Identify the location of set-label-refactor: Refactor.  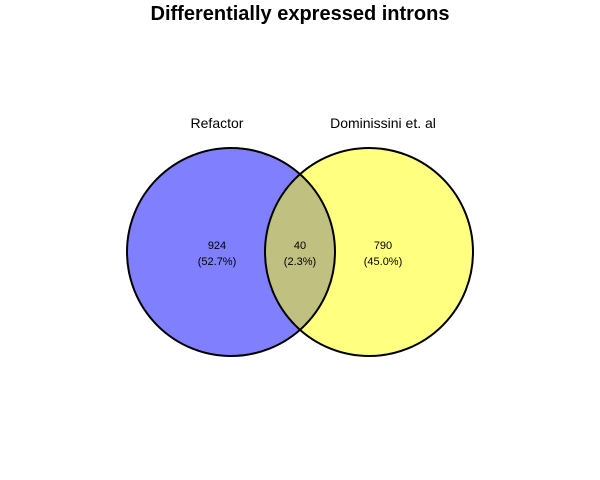
(217, 123).